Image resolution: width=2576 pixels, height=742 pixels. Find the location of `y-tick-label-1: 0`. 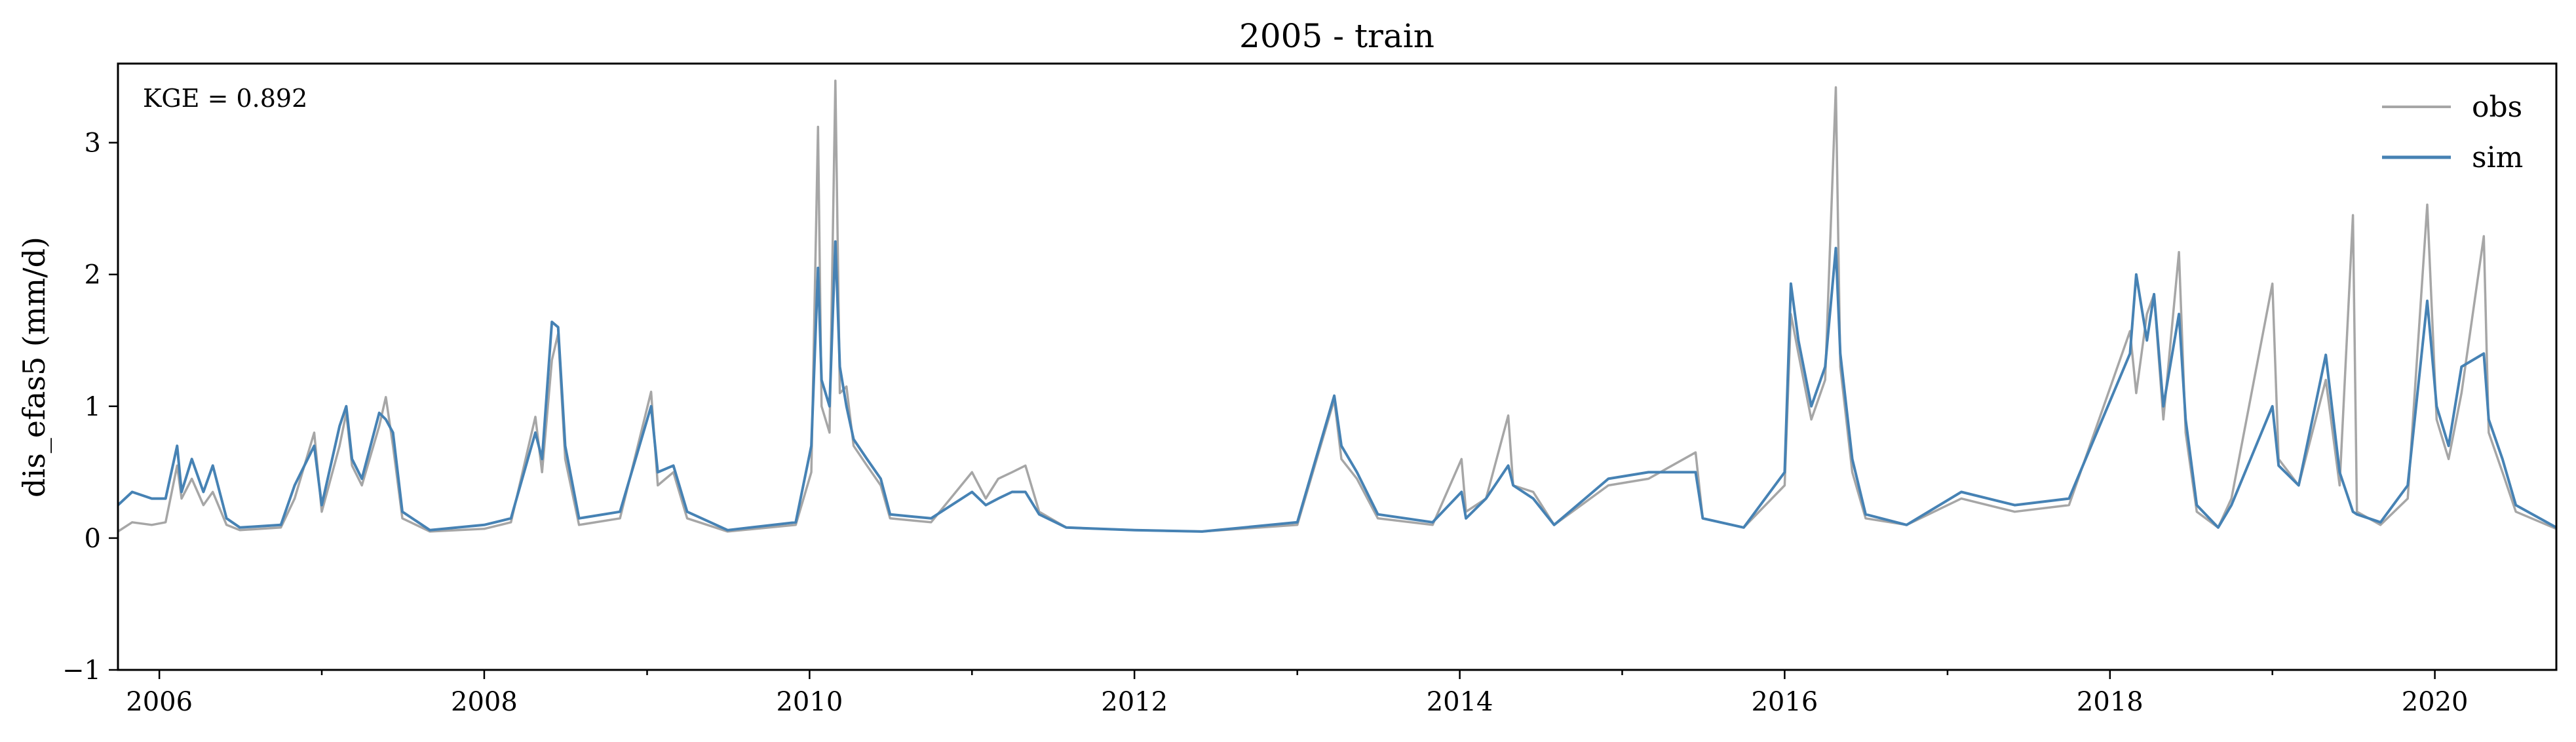

y-tick-label-1: 0 is located at coordinates (93, 539).